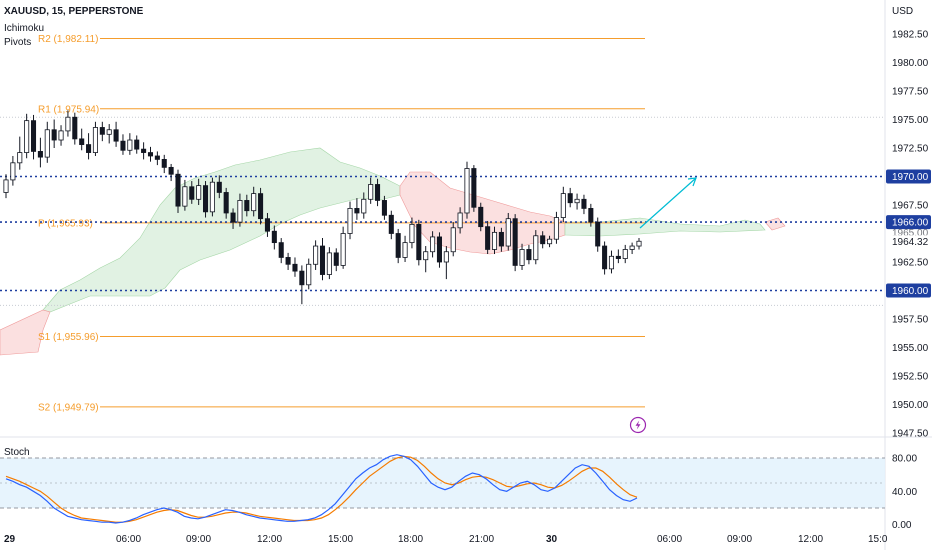  I want to click on price-tick-1: 1980.00, so click(910, 63).